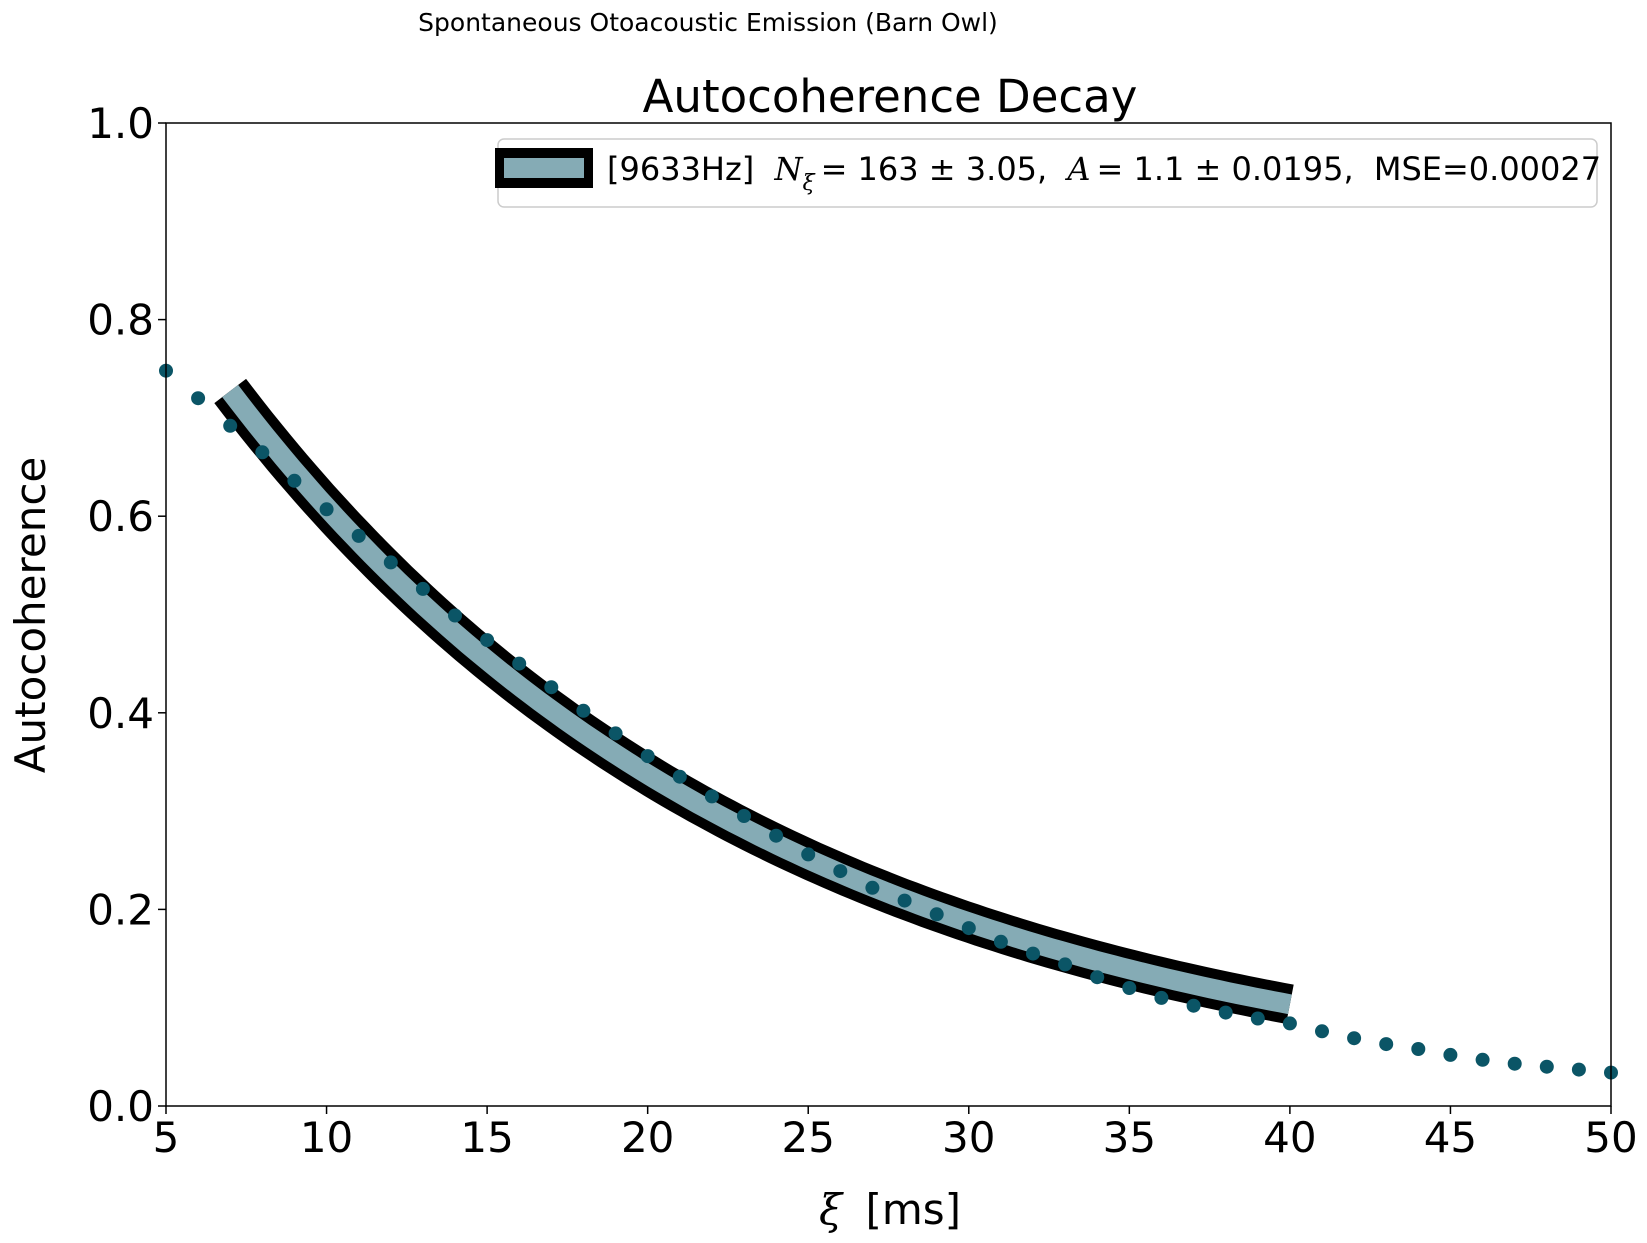  Describe the element at coordinates (913, 1209) in the screenshot. I see `x-axis-unit: [ms]` at that location.